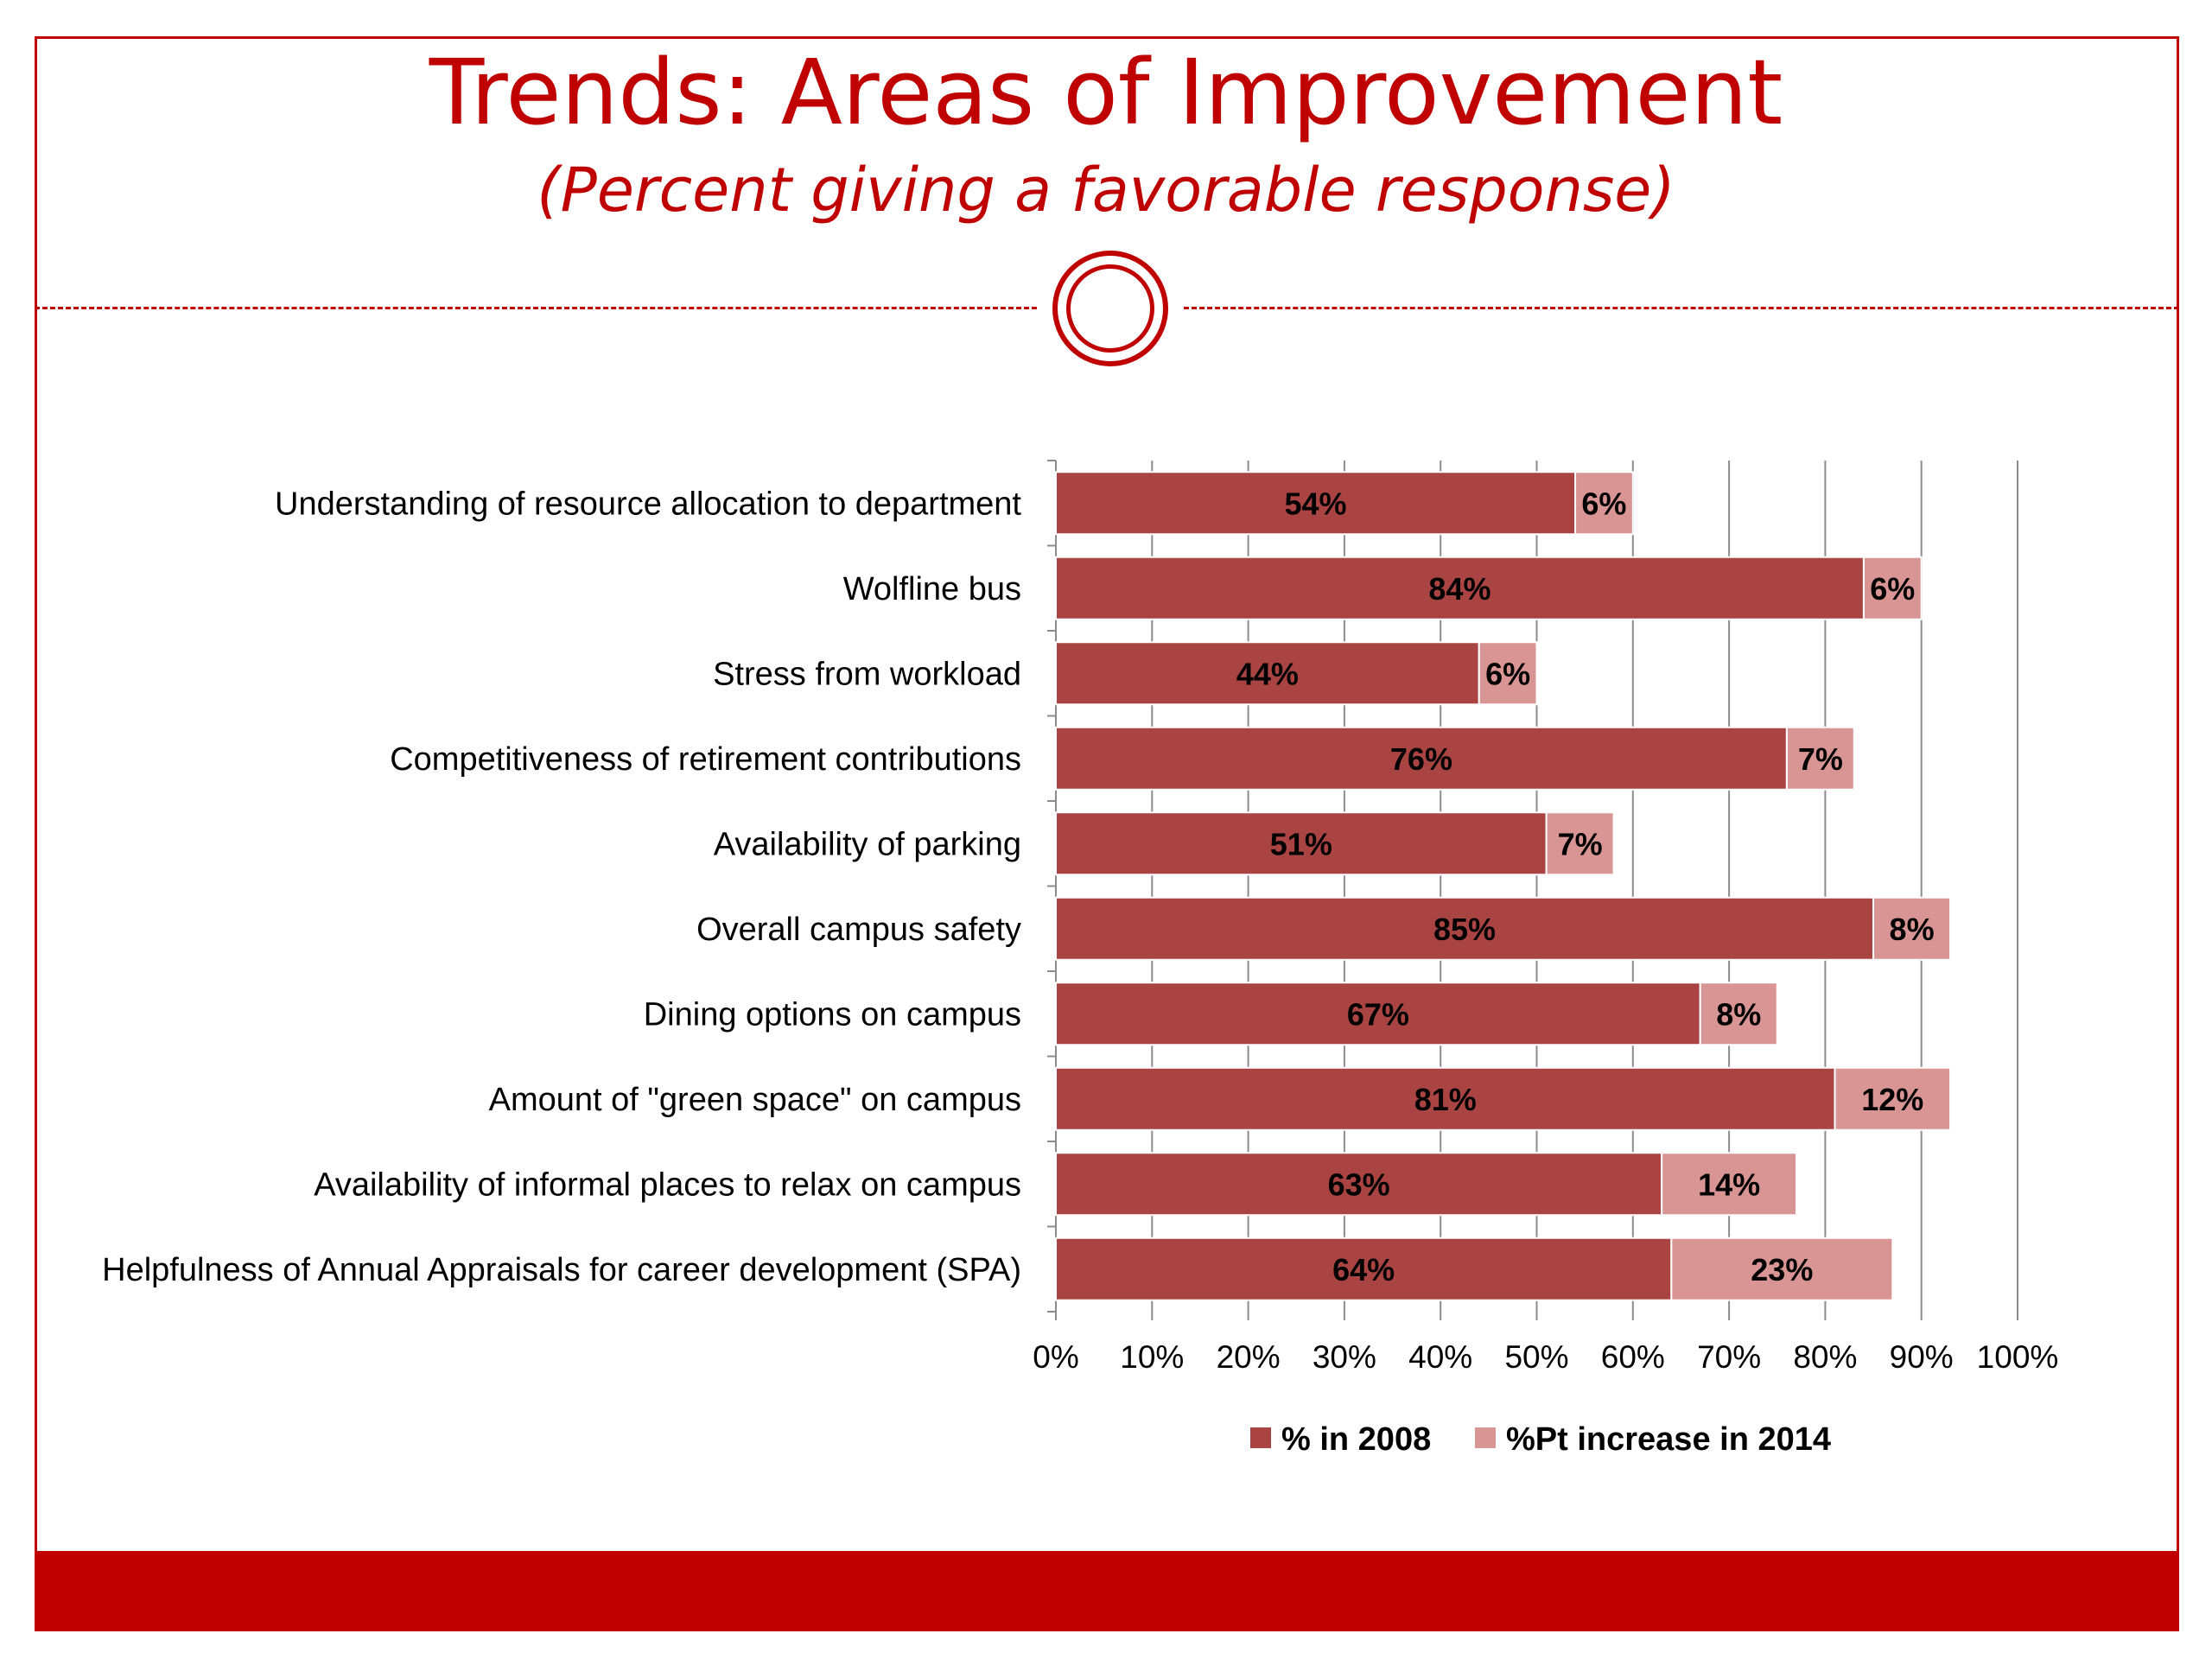 This screenshot has width=2212, height=1659. I want to click on footer-band, so click(1107, 1591).